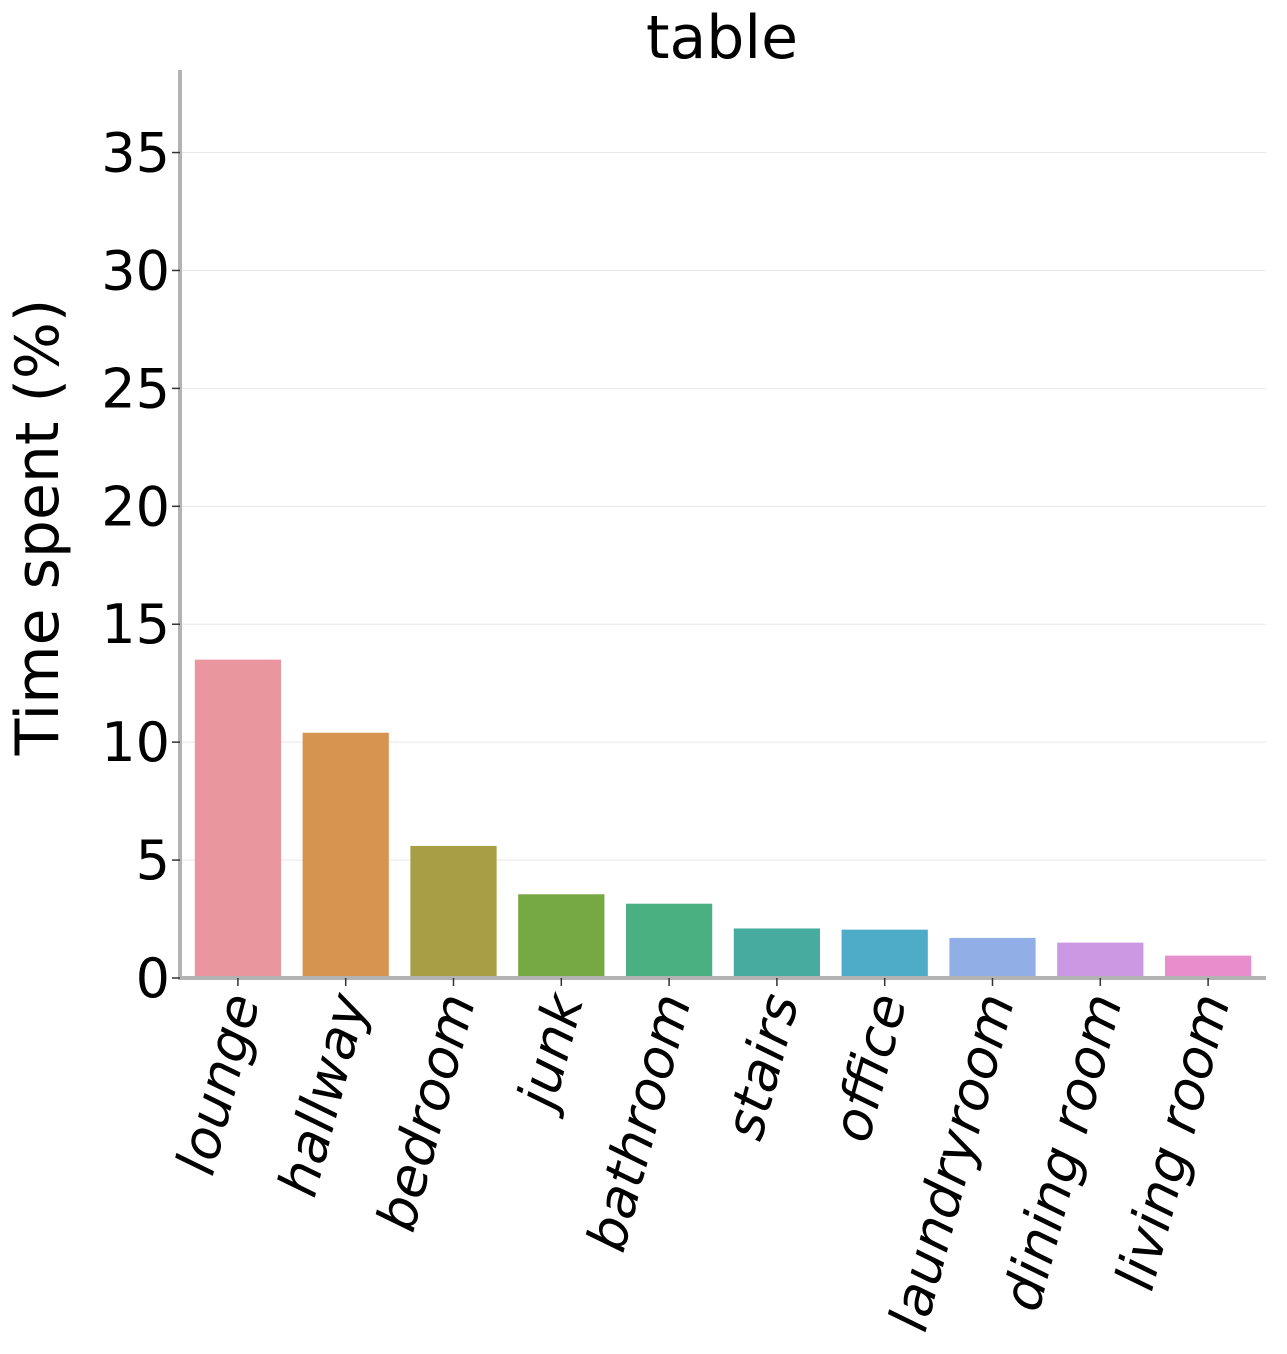  I want to click on x-tick-label: lounge, so click(218, 1084).